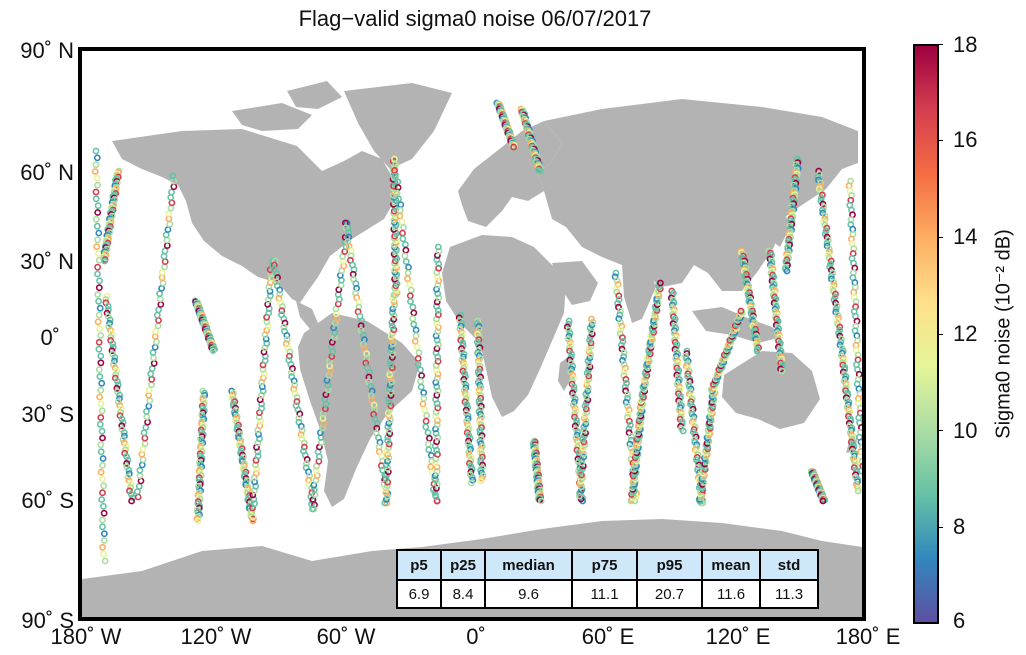 The width and height of the screenshot is (1026, 655). What do you see at coordinates (669, 594) in the screenshot?
I see `stats-value-p95: 20.7` at bounding box center [669, 594].